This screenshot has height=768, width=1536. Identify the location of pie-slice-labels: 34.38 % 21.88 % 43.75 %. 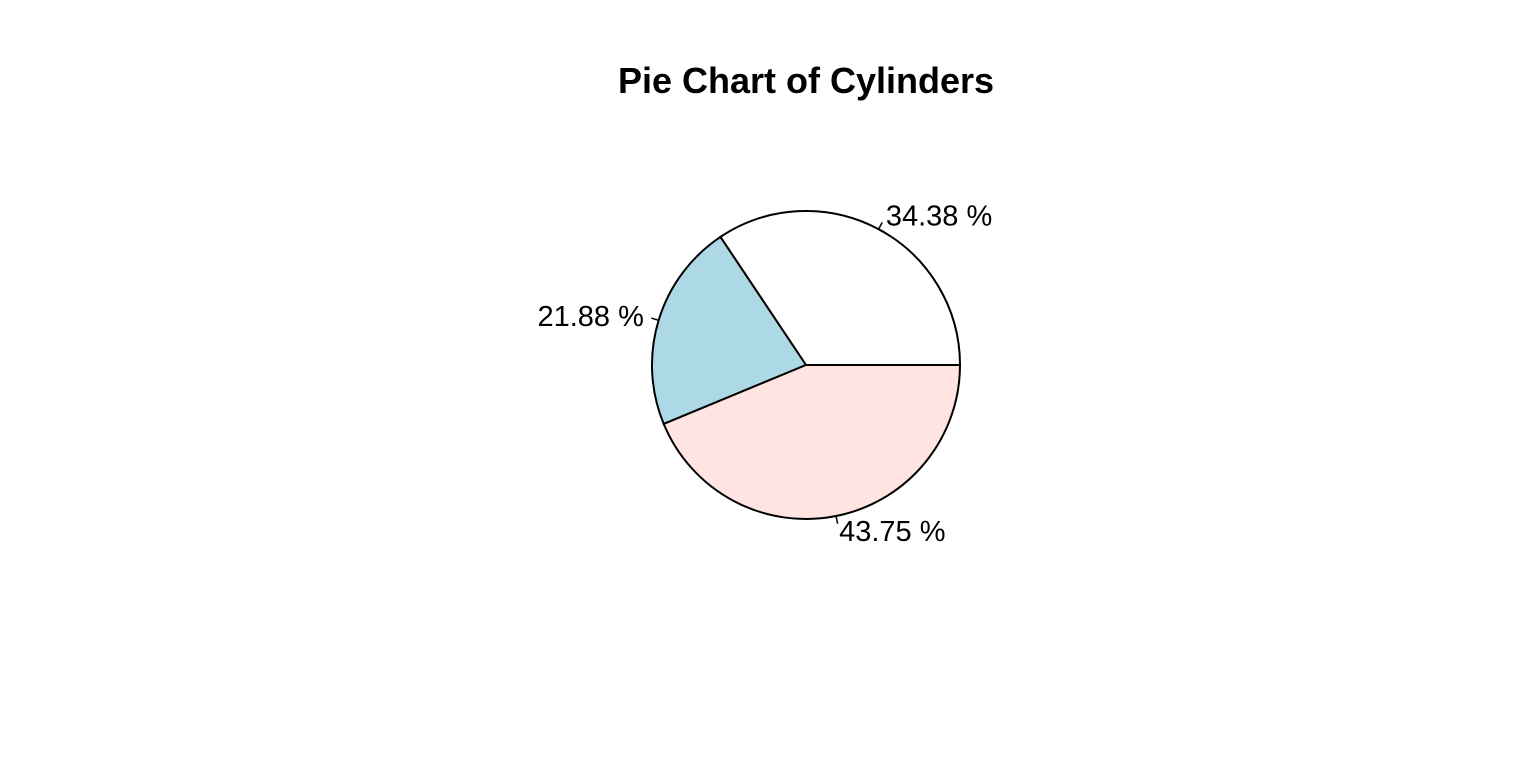
(764, 375).